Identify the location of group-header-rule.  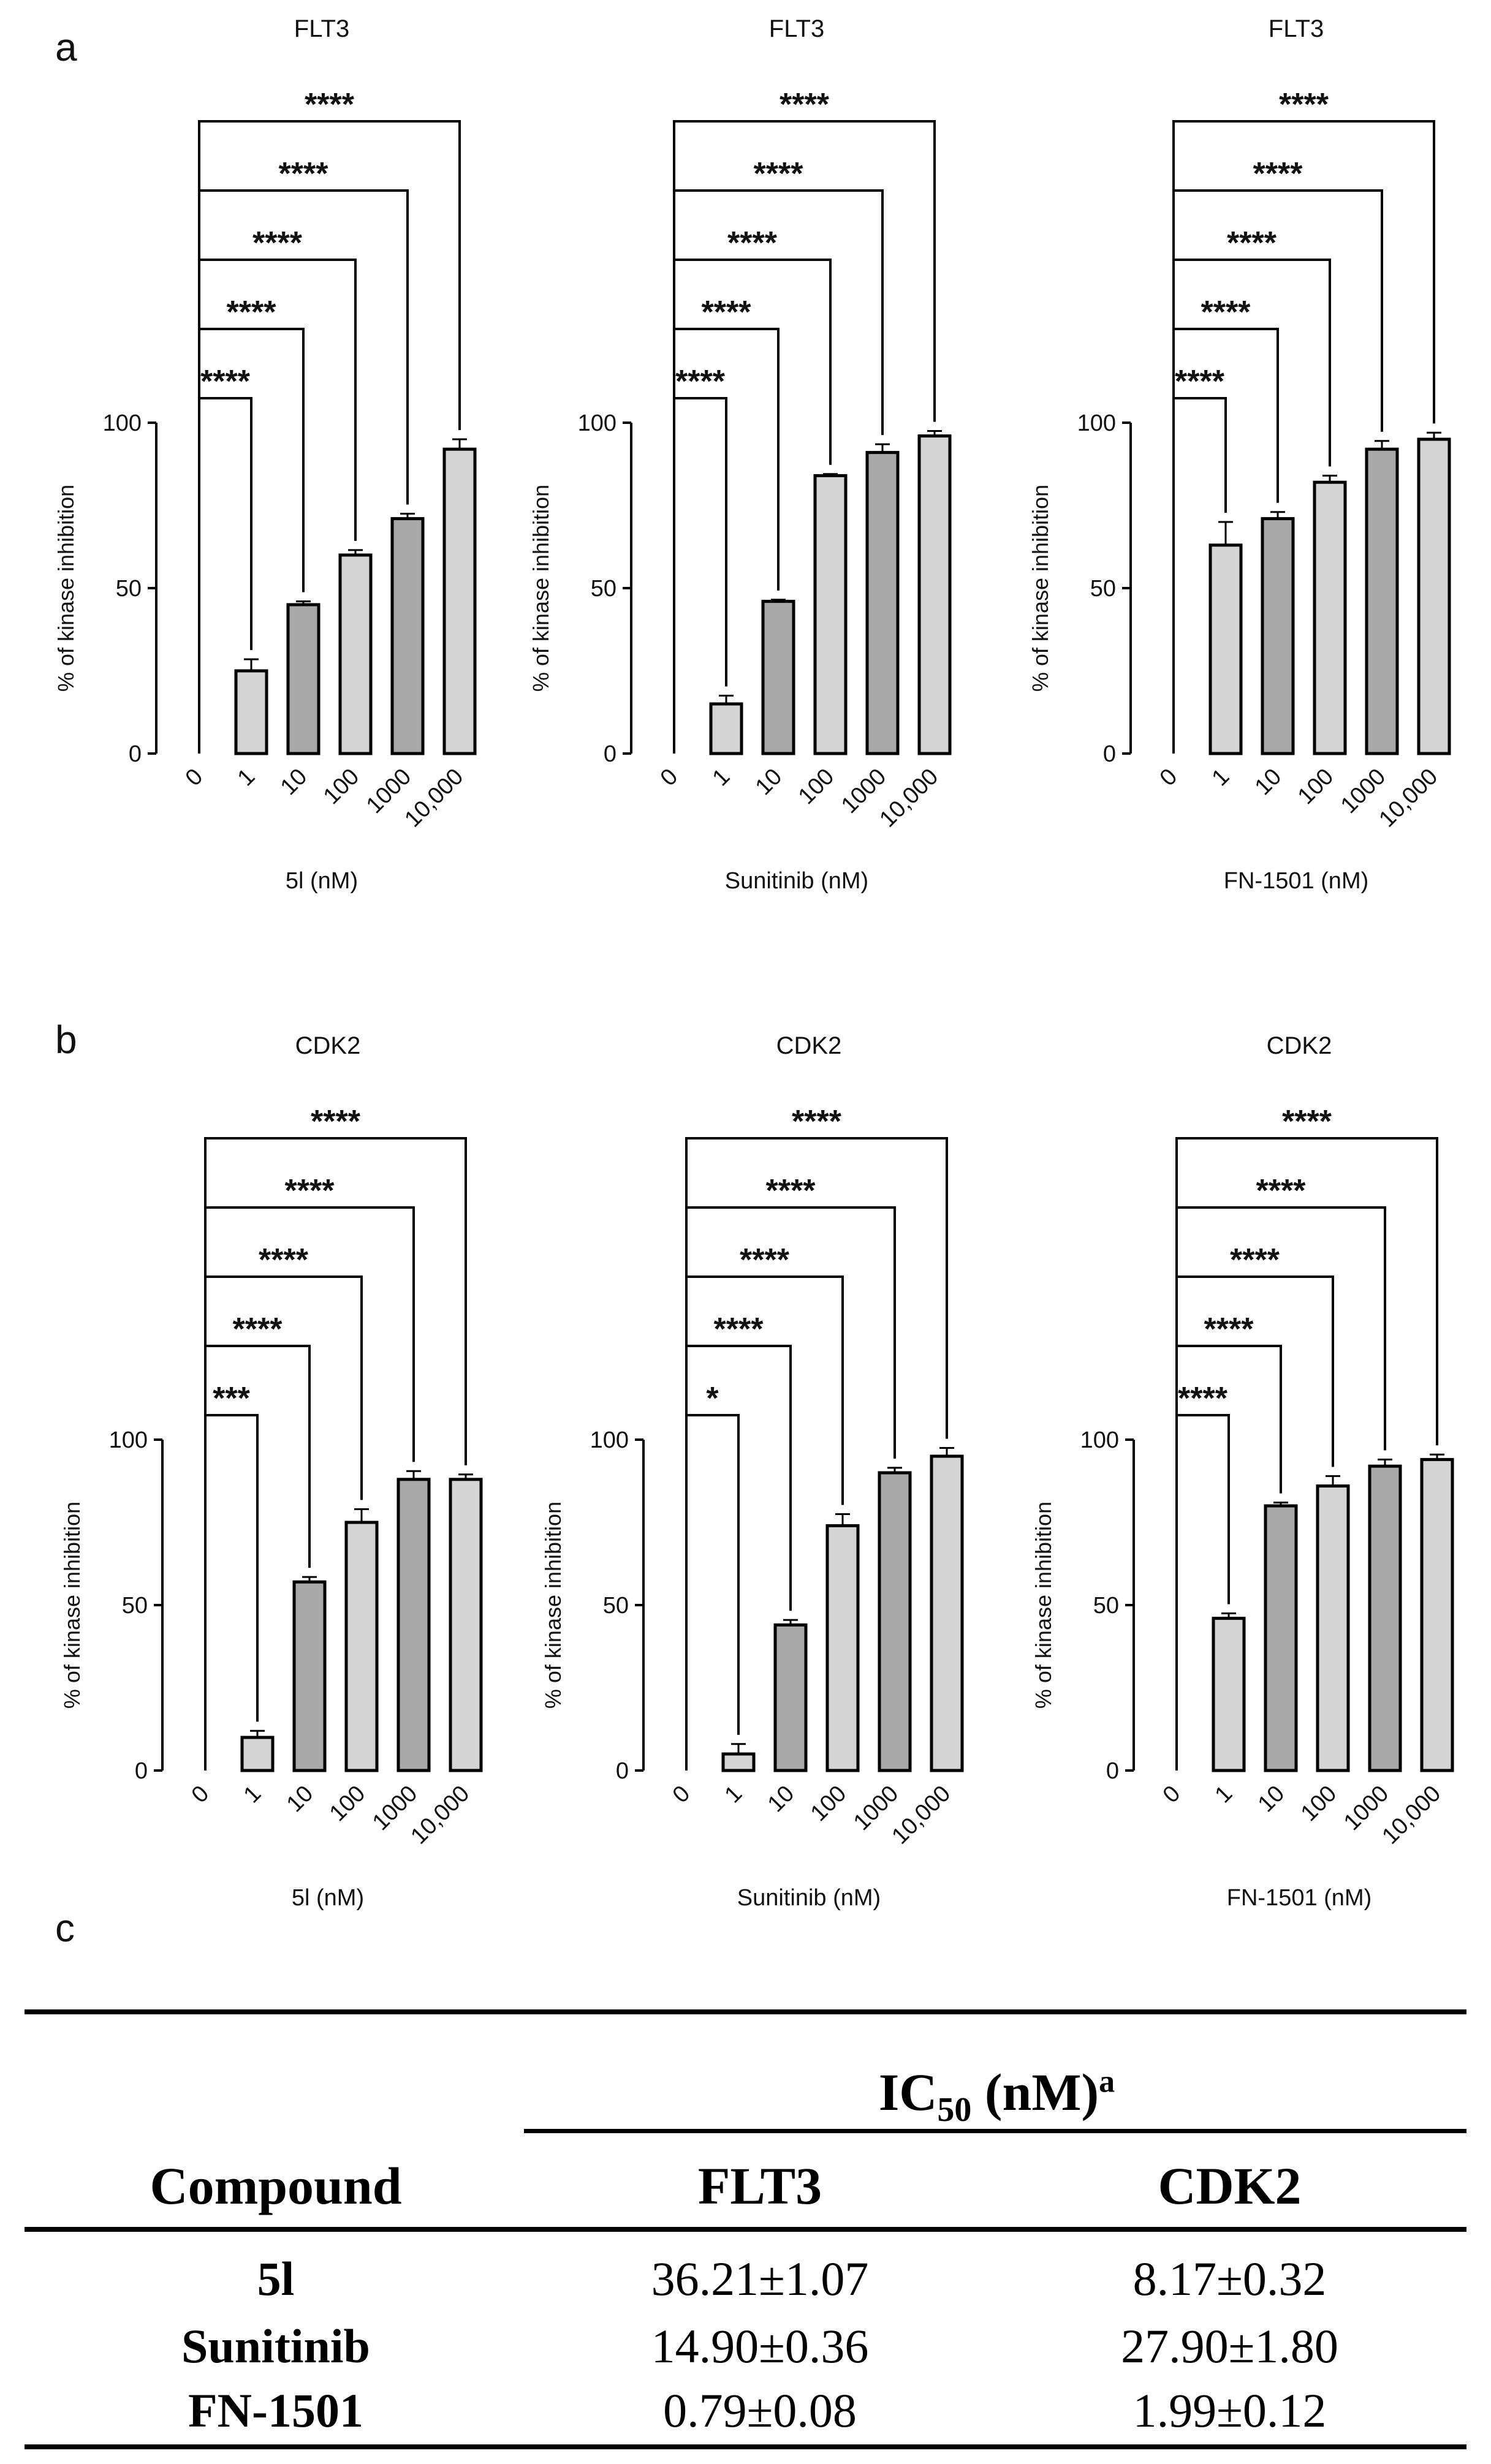
(995, 2131).